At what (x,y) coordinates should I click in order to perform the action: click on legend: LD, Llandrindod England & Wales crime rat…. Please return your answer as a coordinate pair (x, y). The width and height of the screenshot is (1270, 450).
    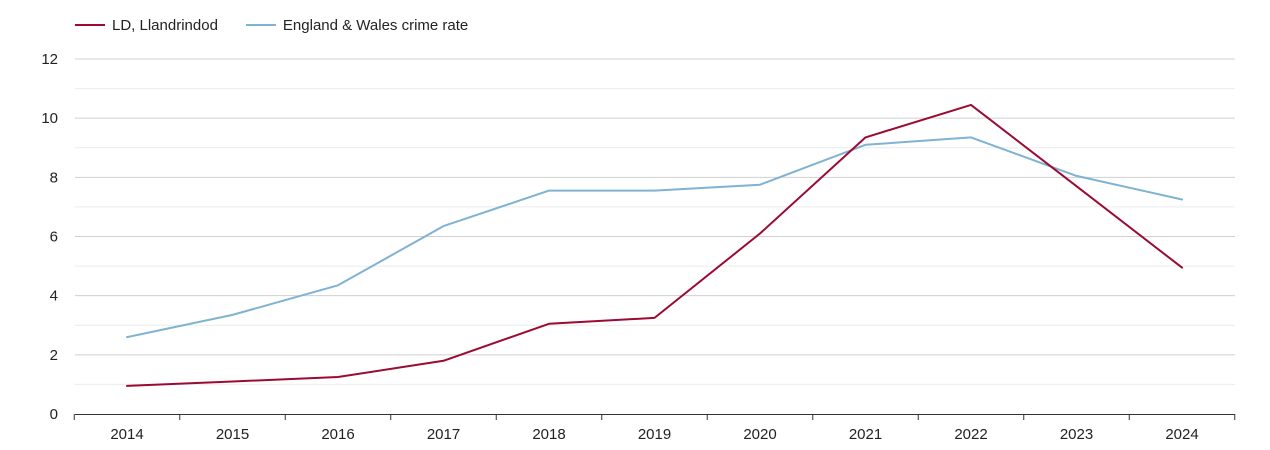
    Looking at the image, I should click on (271, 25).